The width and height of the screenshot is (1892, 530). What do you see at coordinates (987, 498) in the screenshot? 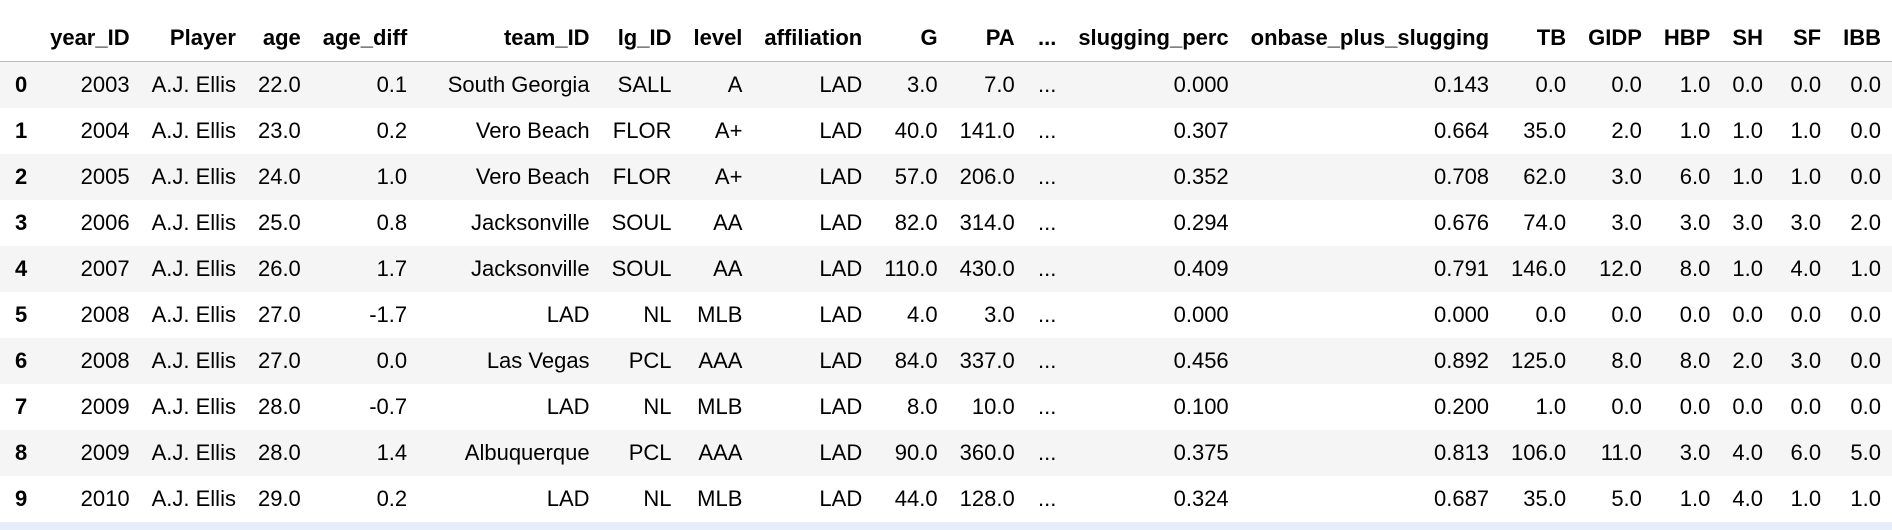
I see `table-cell: 128.0` at bounding box center [987, 498].